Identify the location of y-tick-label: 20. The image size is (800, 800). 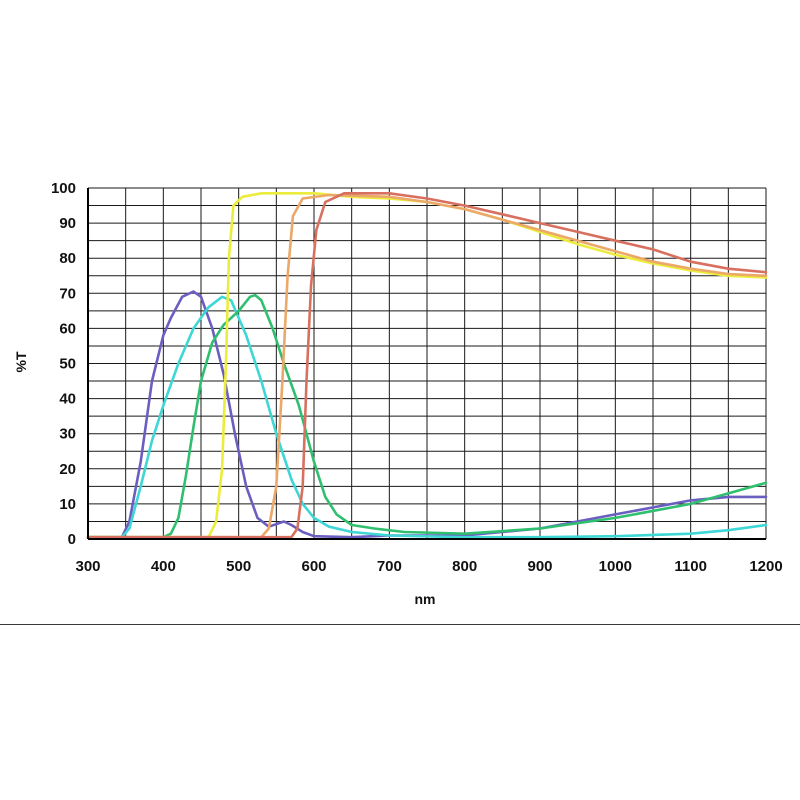
(67, 469).